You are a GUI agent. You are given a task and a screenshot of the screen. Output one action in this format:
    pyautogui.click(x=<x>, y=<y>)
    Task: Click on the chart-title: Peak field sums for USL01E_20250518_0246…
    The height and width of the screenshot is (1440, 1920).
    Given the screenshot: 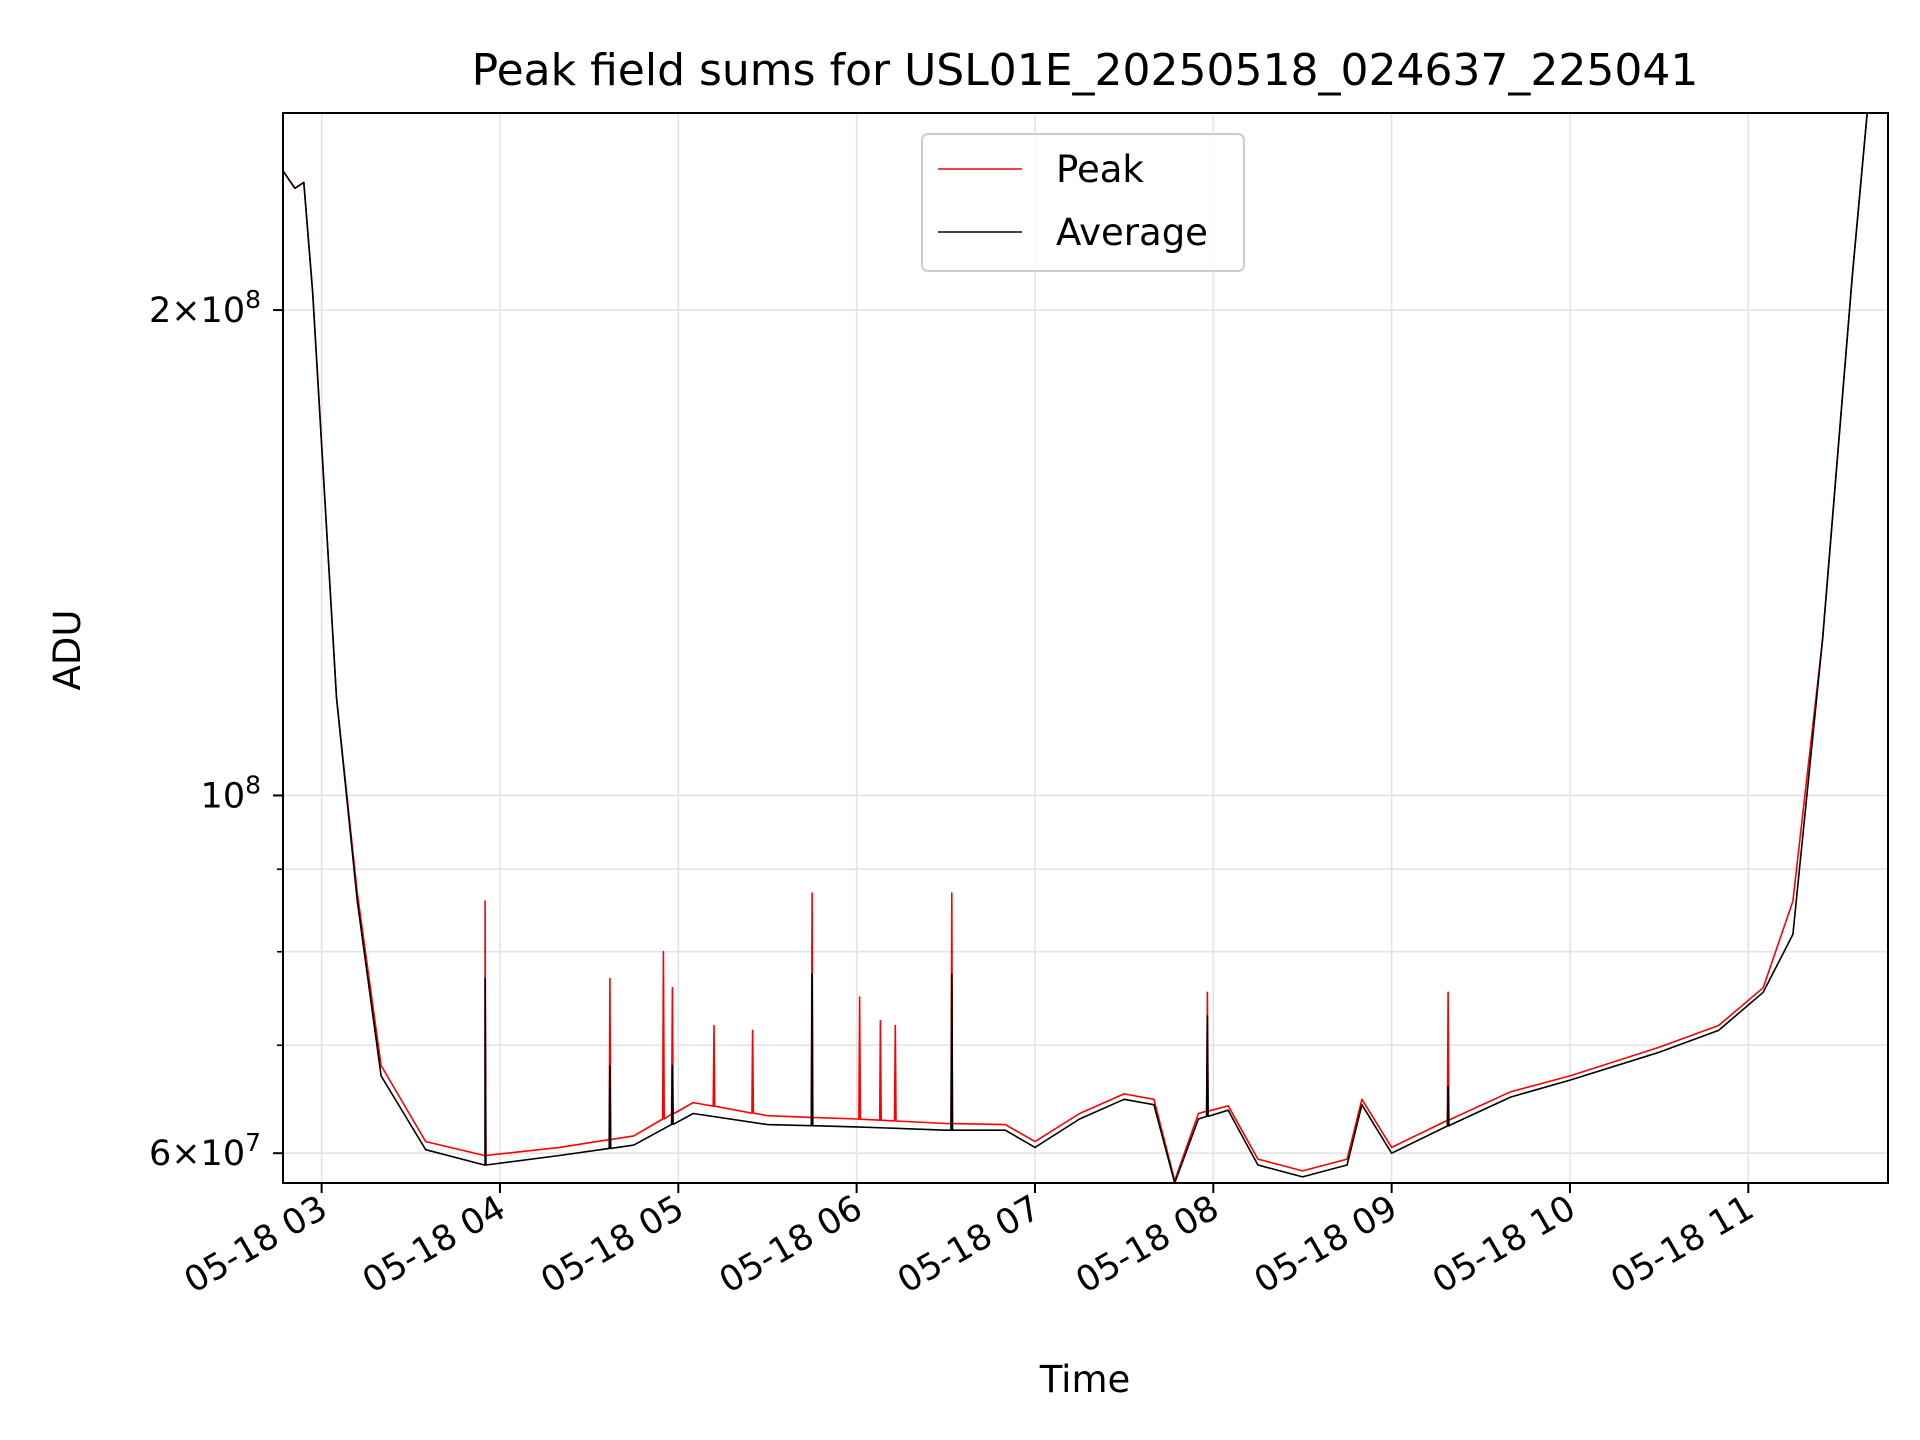 What is the action you would take?
    pyautogui.click(x=1085, y=70)
    